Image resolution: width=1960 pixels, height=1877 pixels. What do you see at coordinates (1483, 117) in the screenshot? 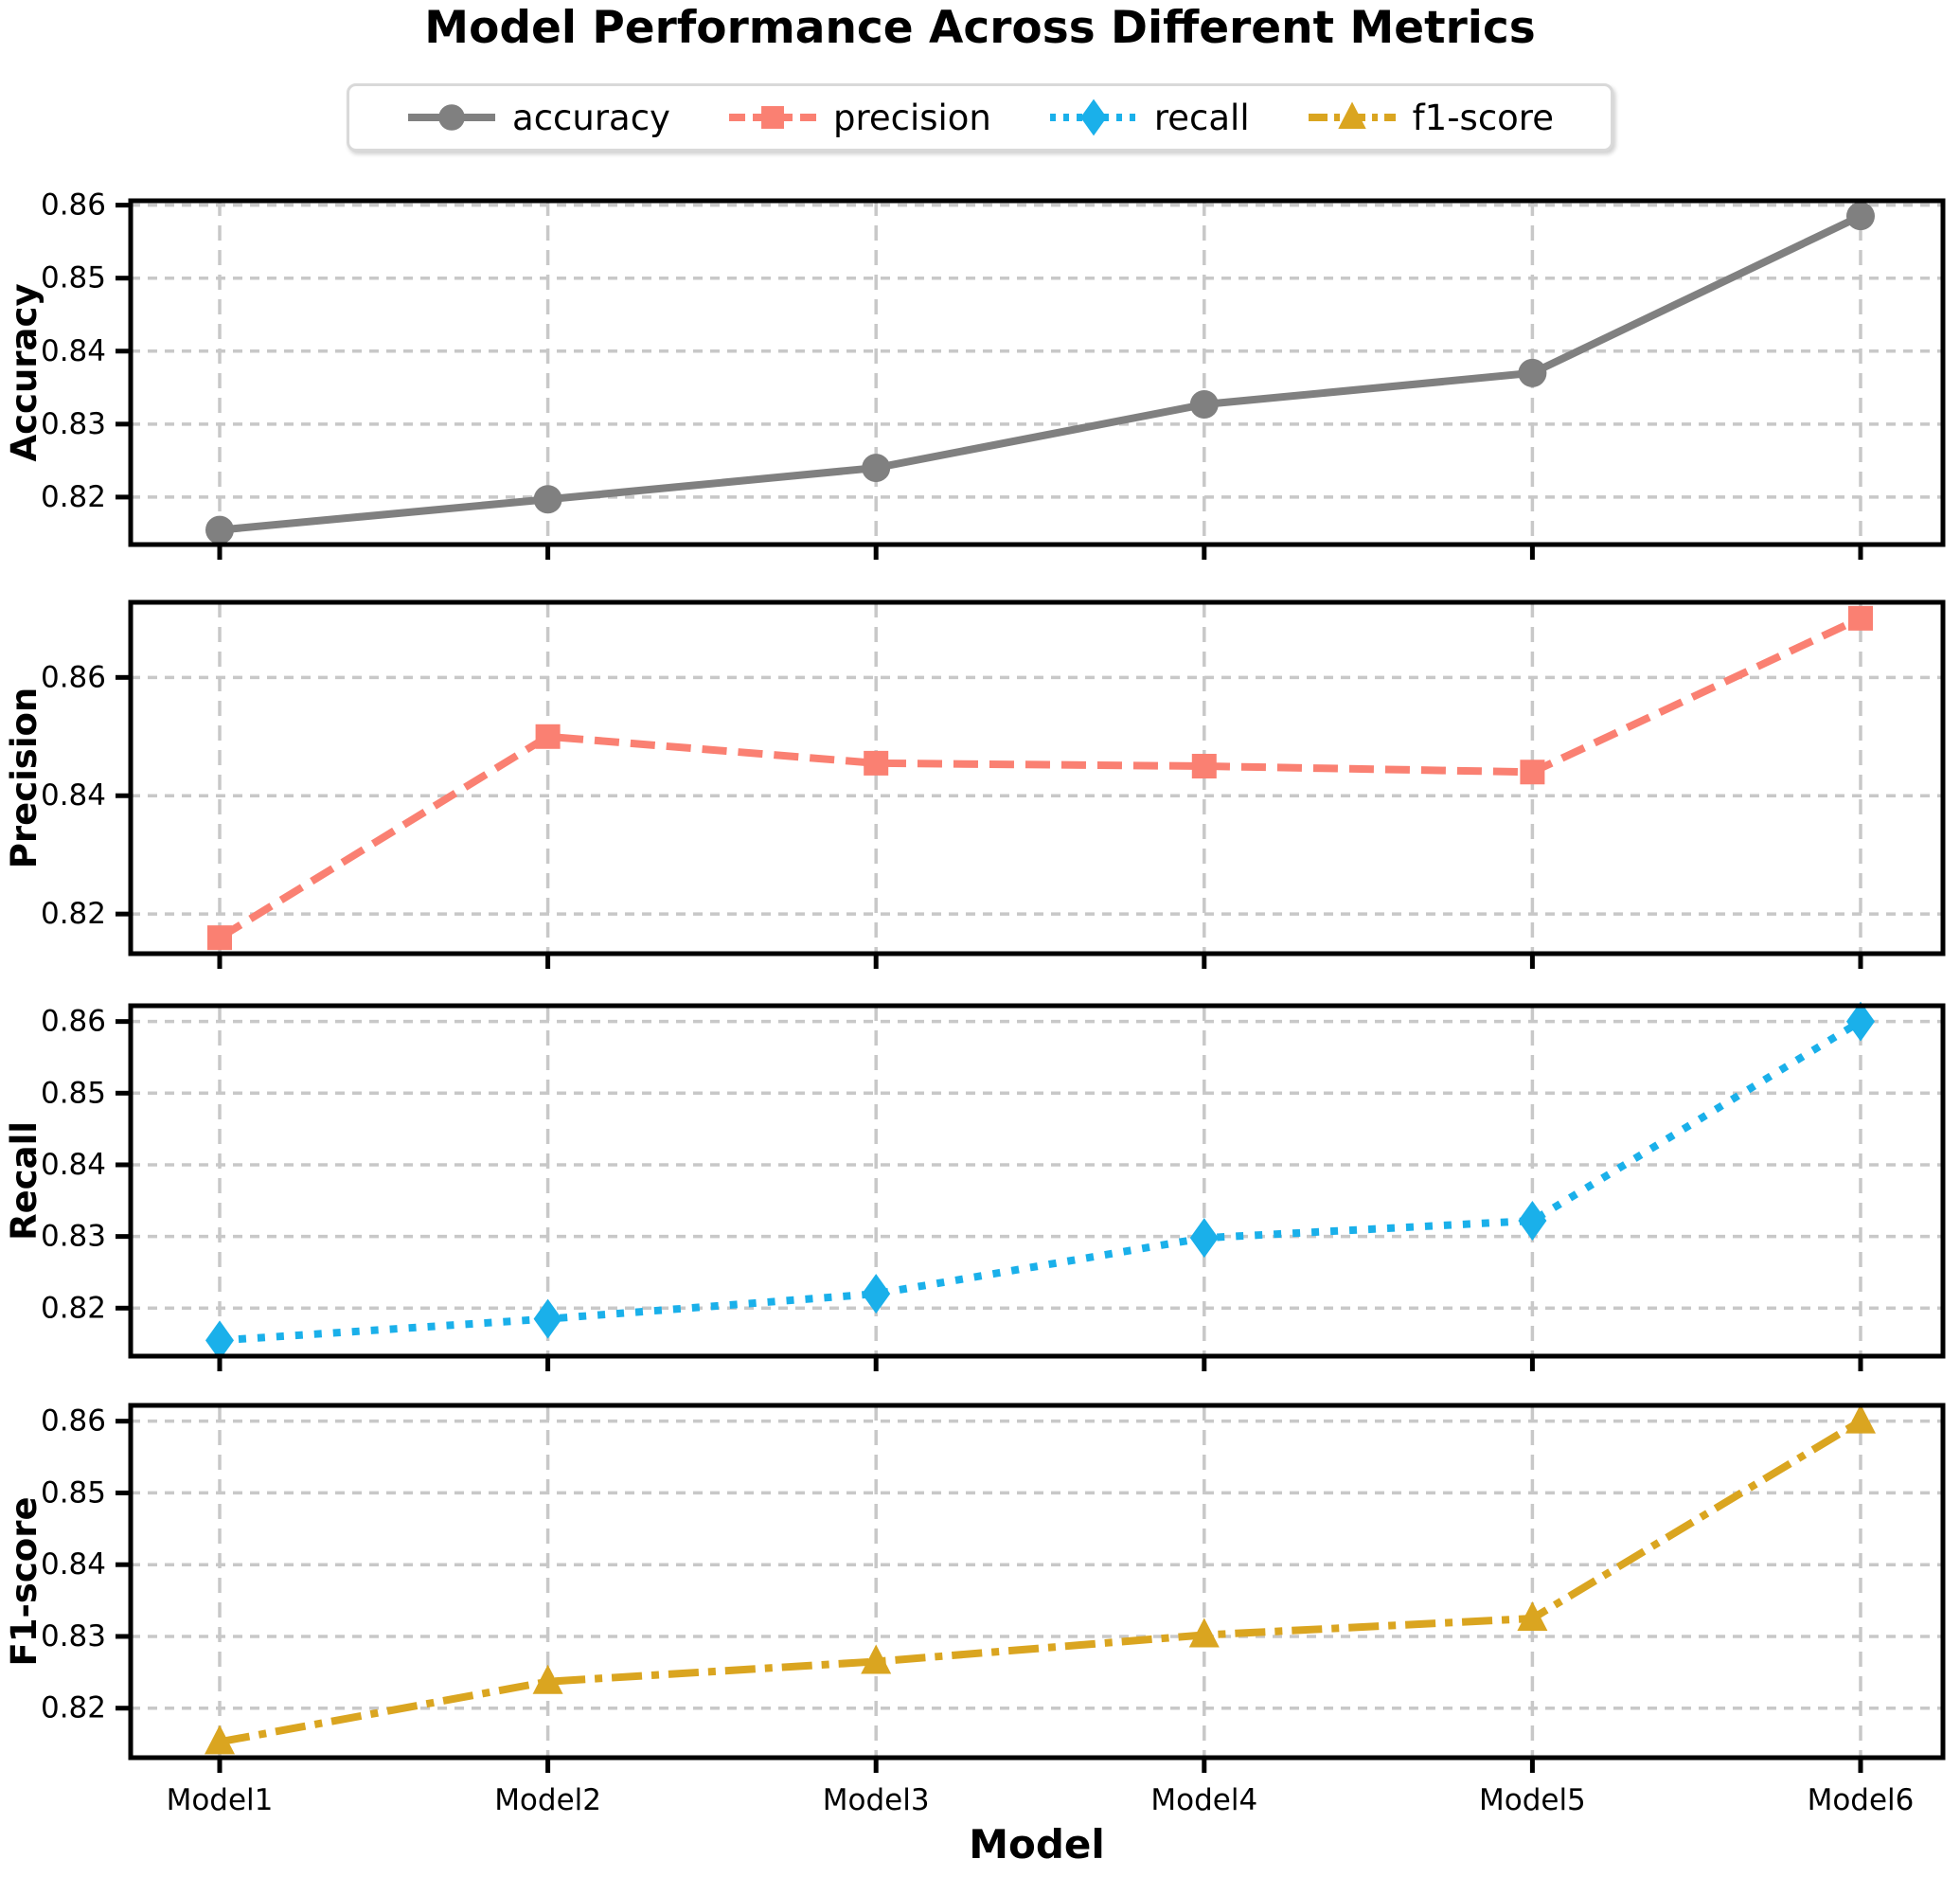
I see `legend-label: f1-score` at bounding box center [1483, 117].